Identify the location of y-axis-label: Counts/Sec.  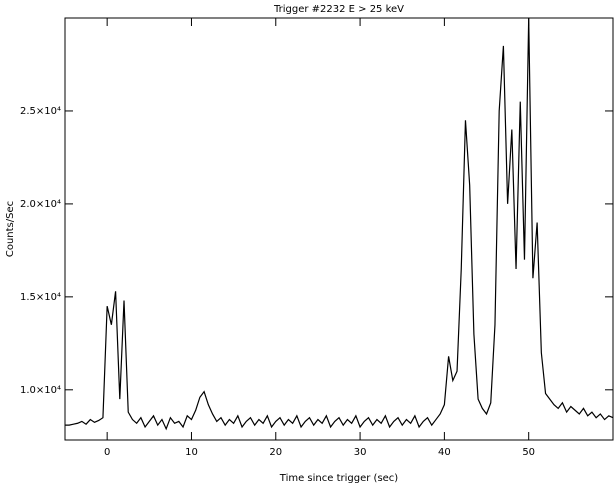
(10, 229).